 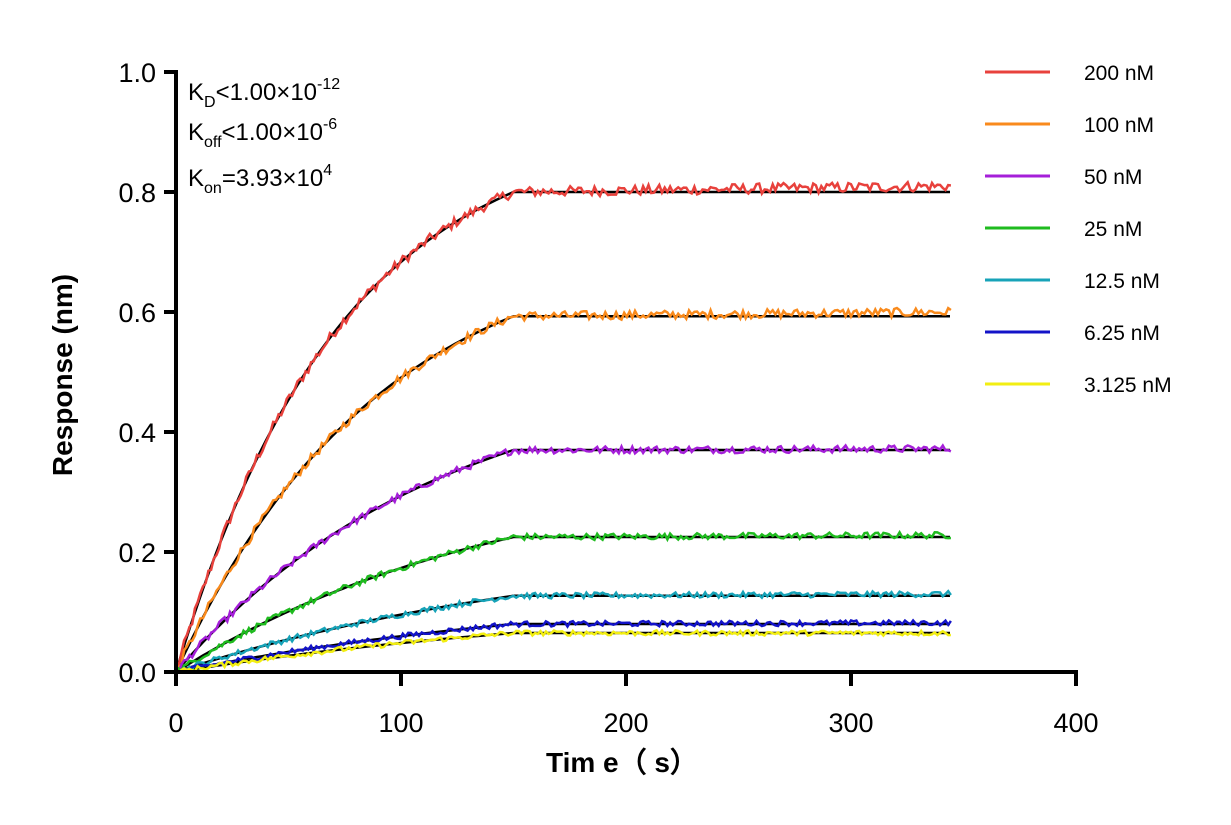 What do you see at coordinates (137, 73) in the screenshot?
I see `y-tick-label: 1.0` at bounding box center [137, 73].